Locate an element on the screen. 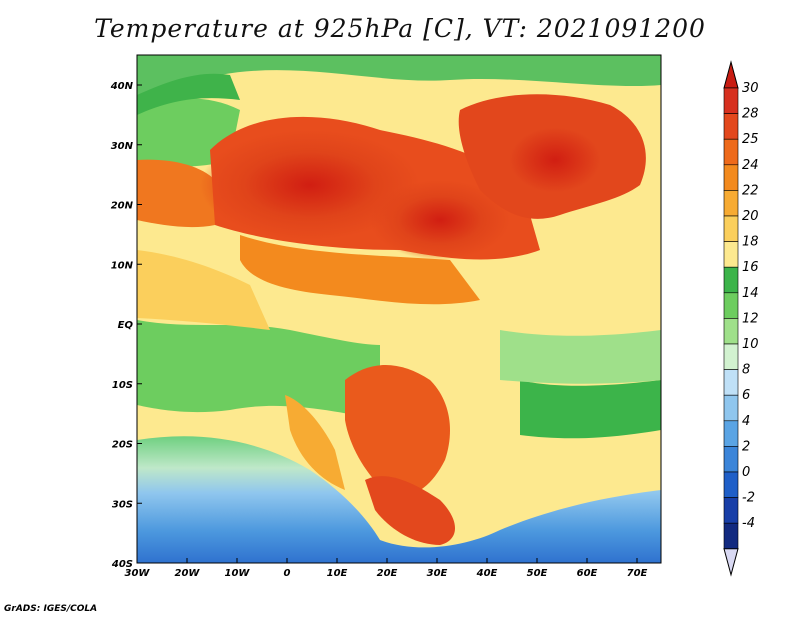 Image resolution: width=800 pixels, height=618 pixels. colorbar-label: -2 is located at coordinates (748, 498).